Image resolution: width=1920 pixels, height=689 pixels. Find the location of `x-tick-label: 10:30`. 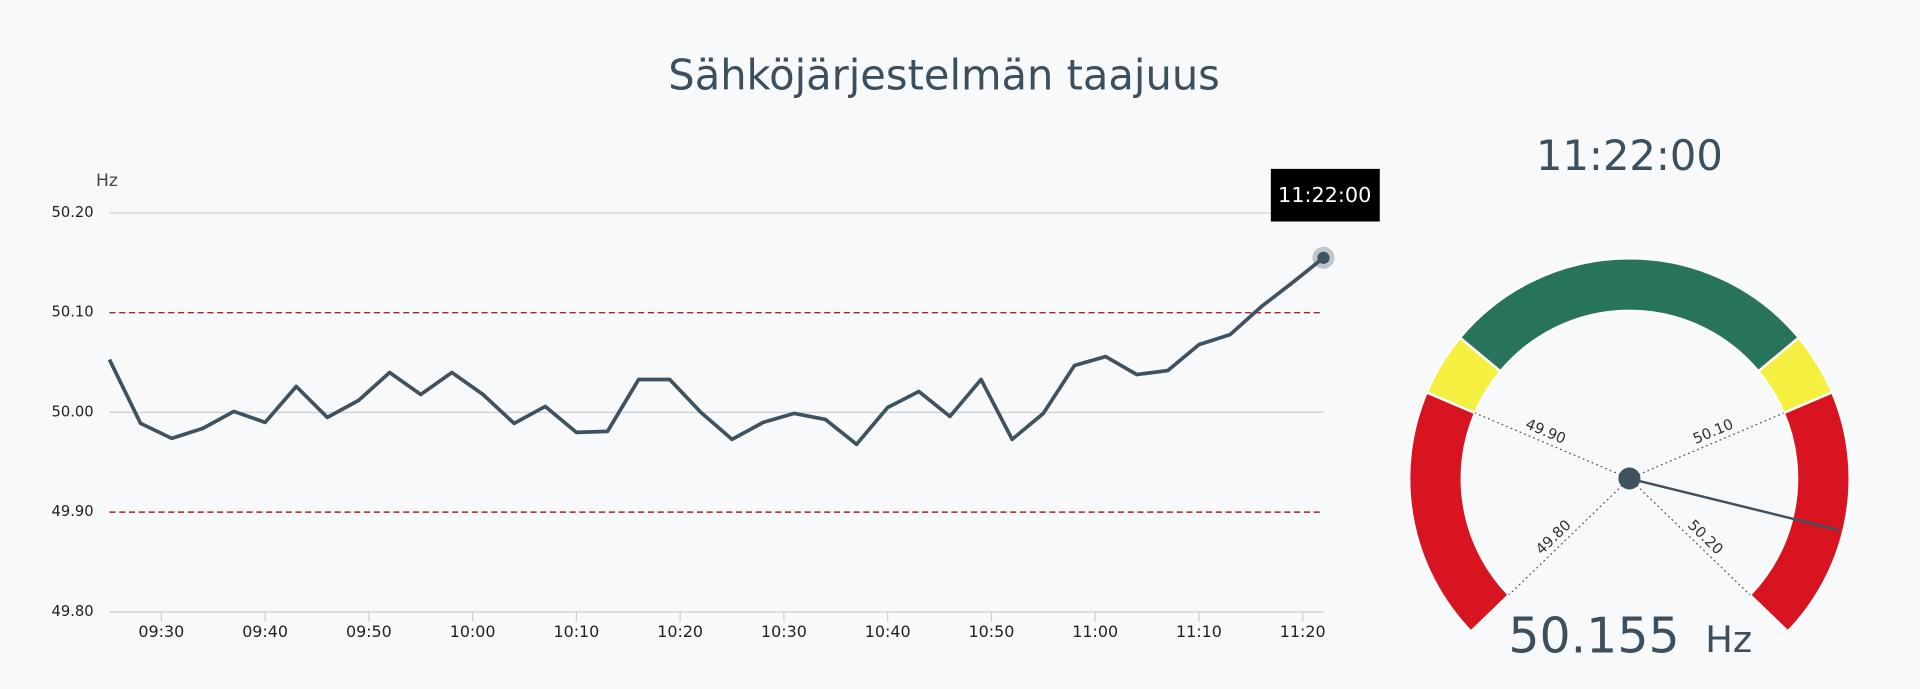

x-tick-label: 10:30 is located at coordinates (784, 631).